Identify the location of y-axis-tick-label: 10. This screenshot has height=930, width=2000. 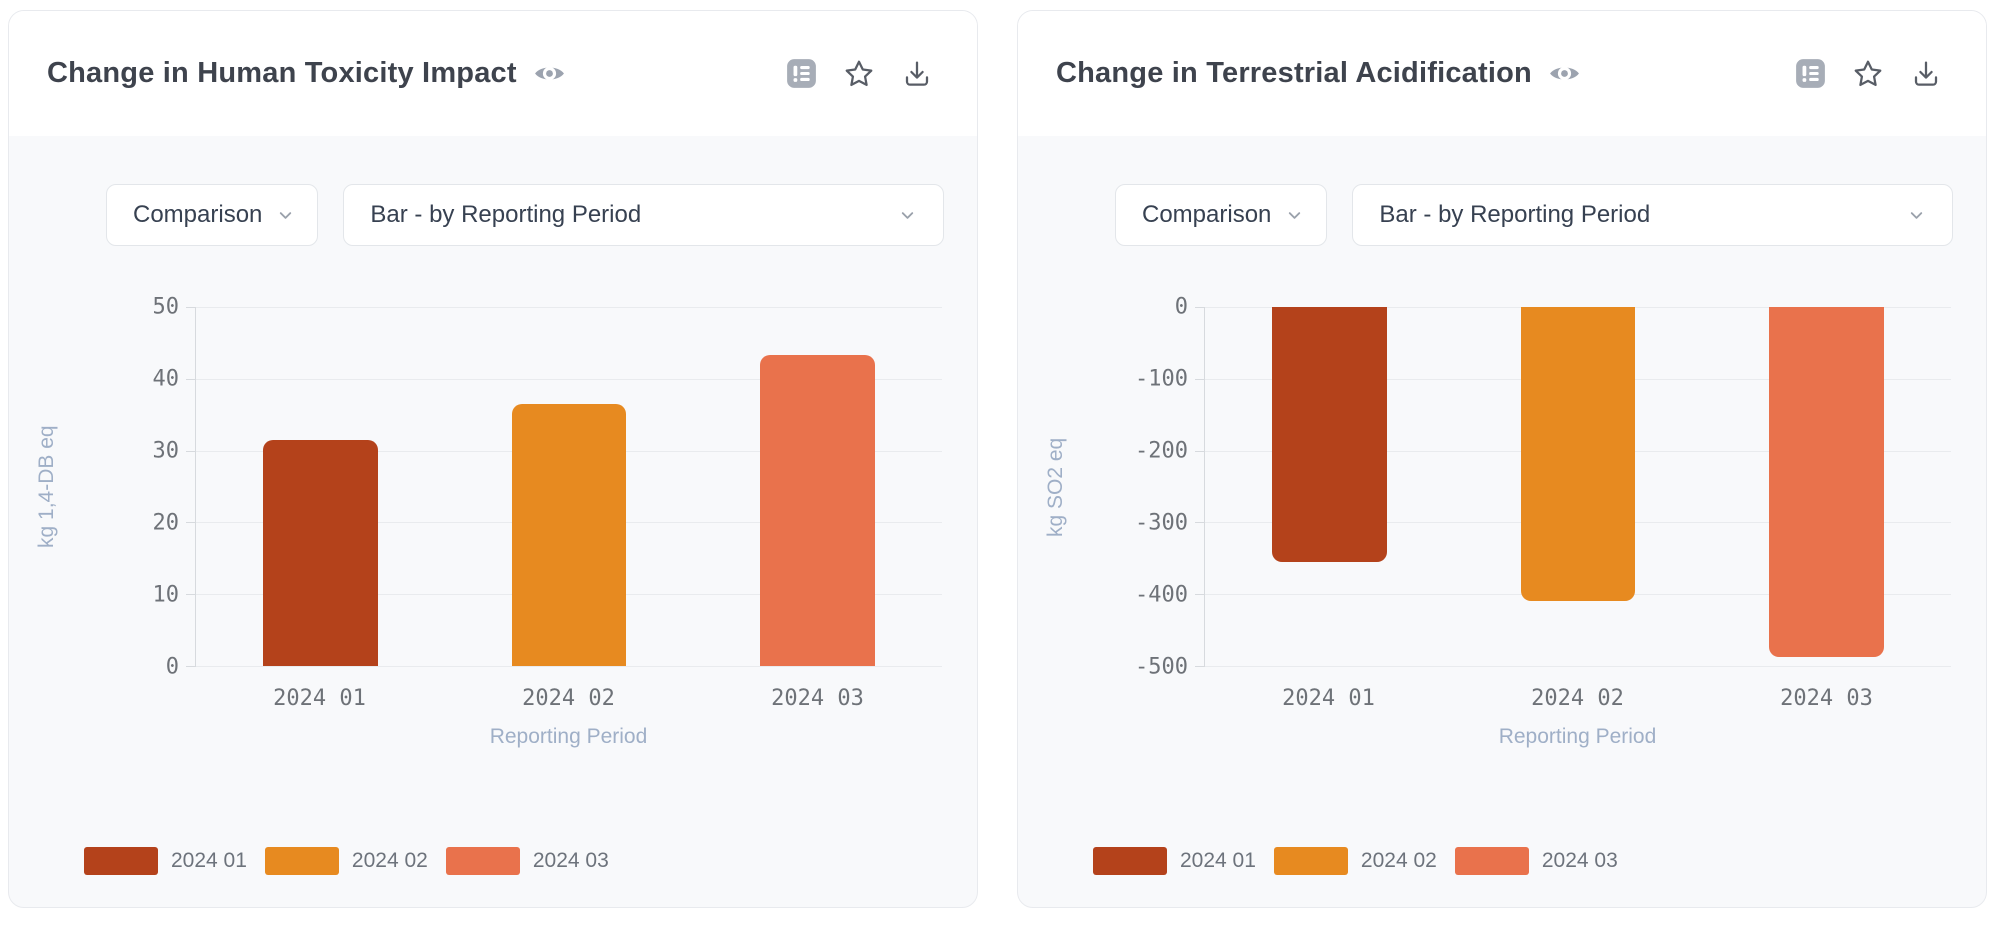
(166, 595).